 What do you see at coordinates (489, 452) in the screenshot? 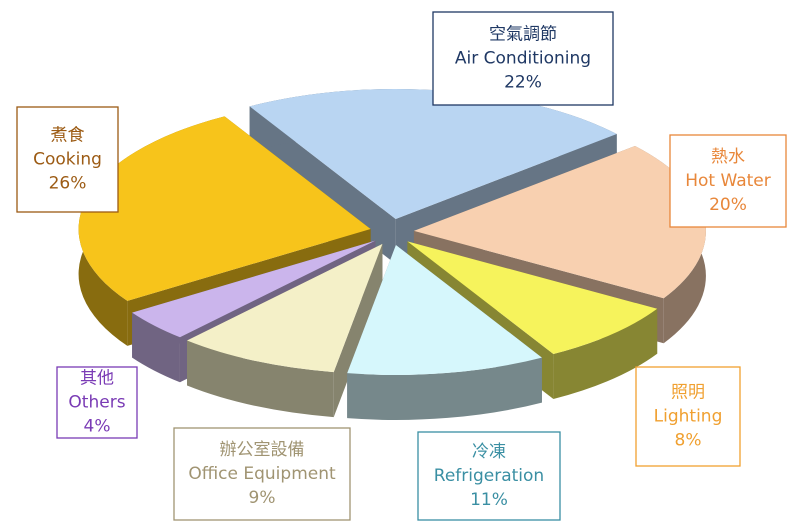
I see `label-zh: 冷凍` at bounding box center [489, 452].